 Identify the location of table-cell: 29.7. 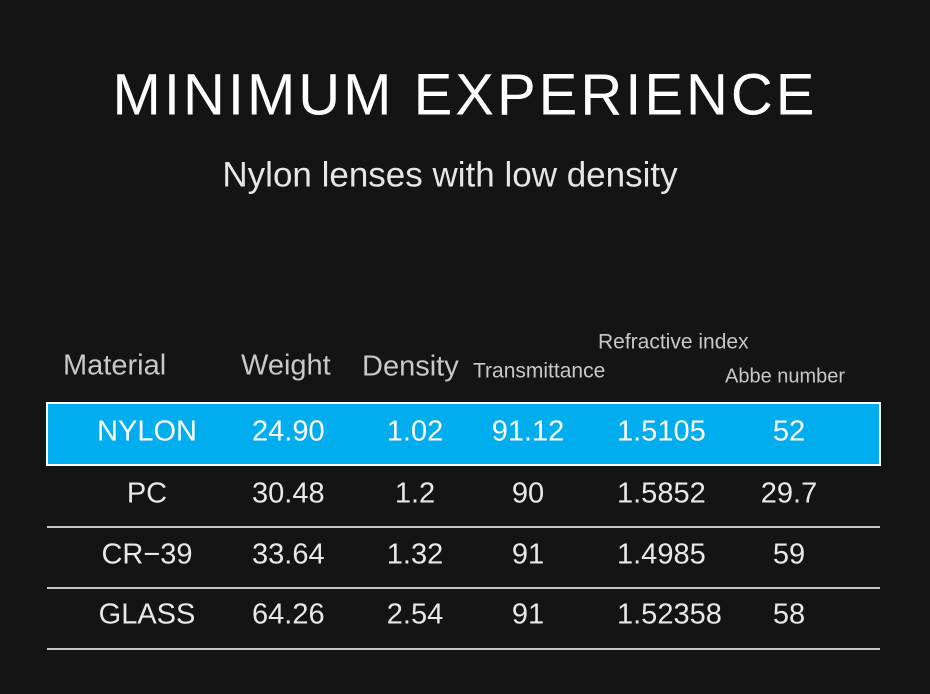
(789, 494).